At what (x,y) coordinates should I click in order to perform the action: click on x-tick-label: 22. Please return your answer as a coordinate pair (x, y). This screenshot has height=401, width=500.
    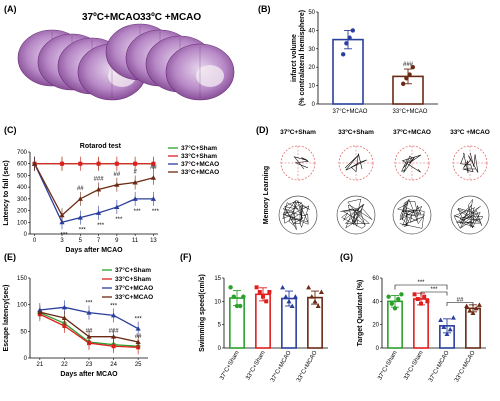
    Looking at the image, I should click on (64, 365).